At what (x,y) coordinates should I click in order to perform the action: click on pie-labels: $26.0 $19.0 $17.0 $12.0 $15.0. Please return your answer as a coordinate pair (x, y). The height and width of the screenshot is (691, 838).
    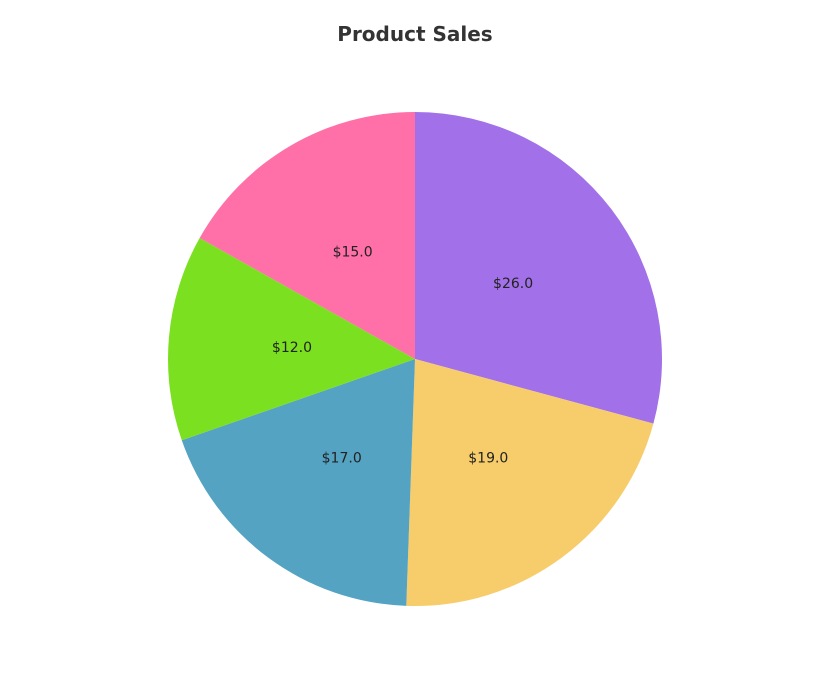
    Looking at the image, I should click on (402, 355).